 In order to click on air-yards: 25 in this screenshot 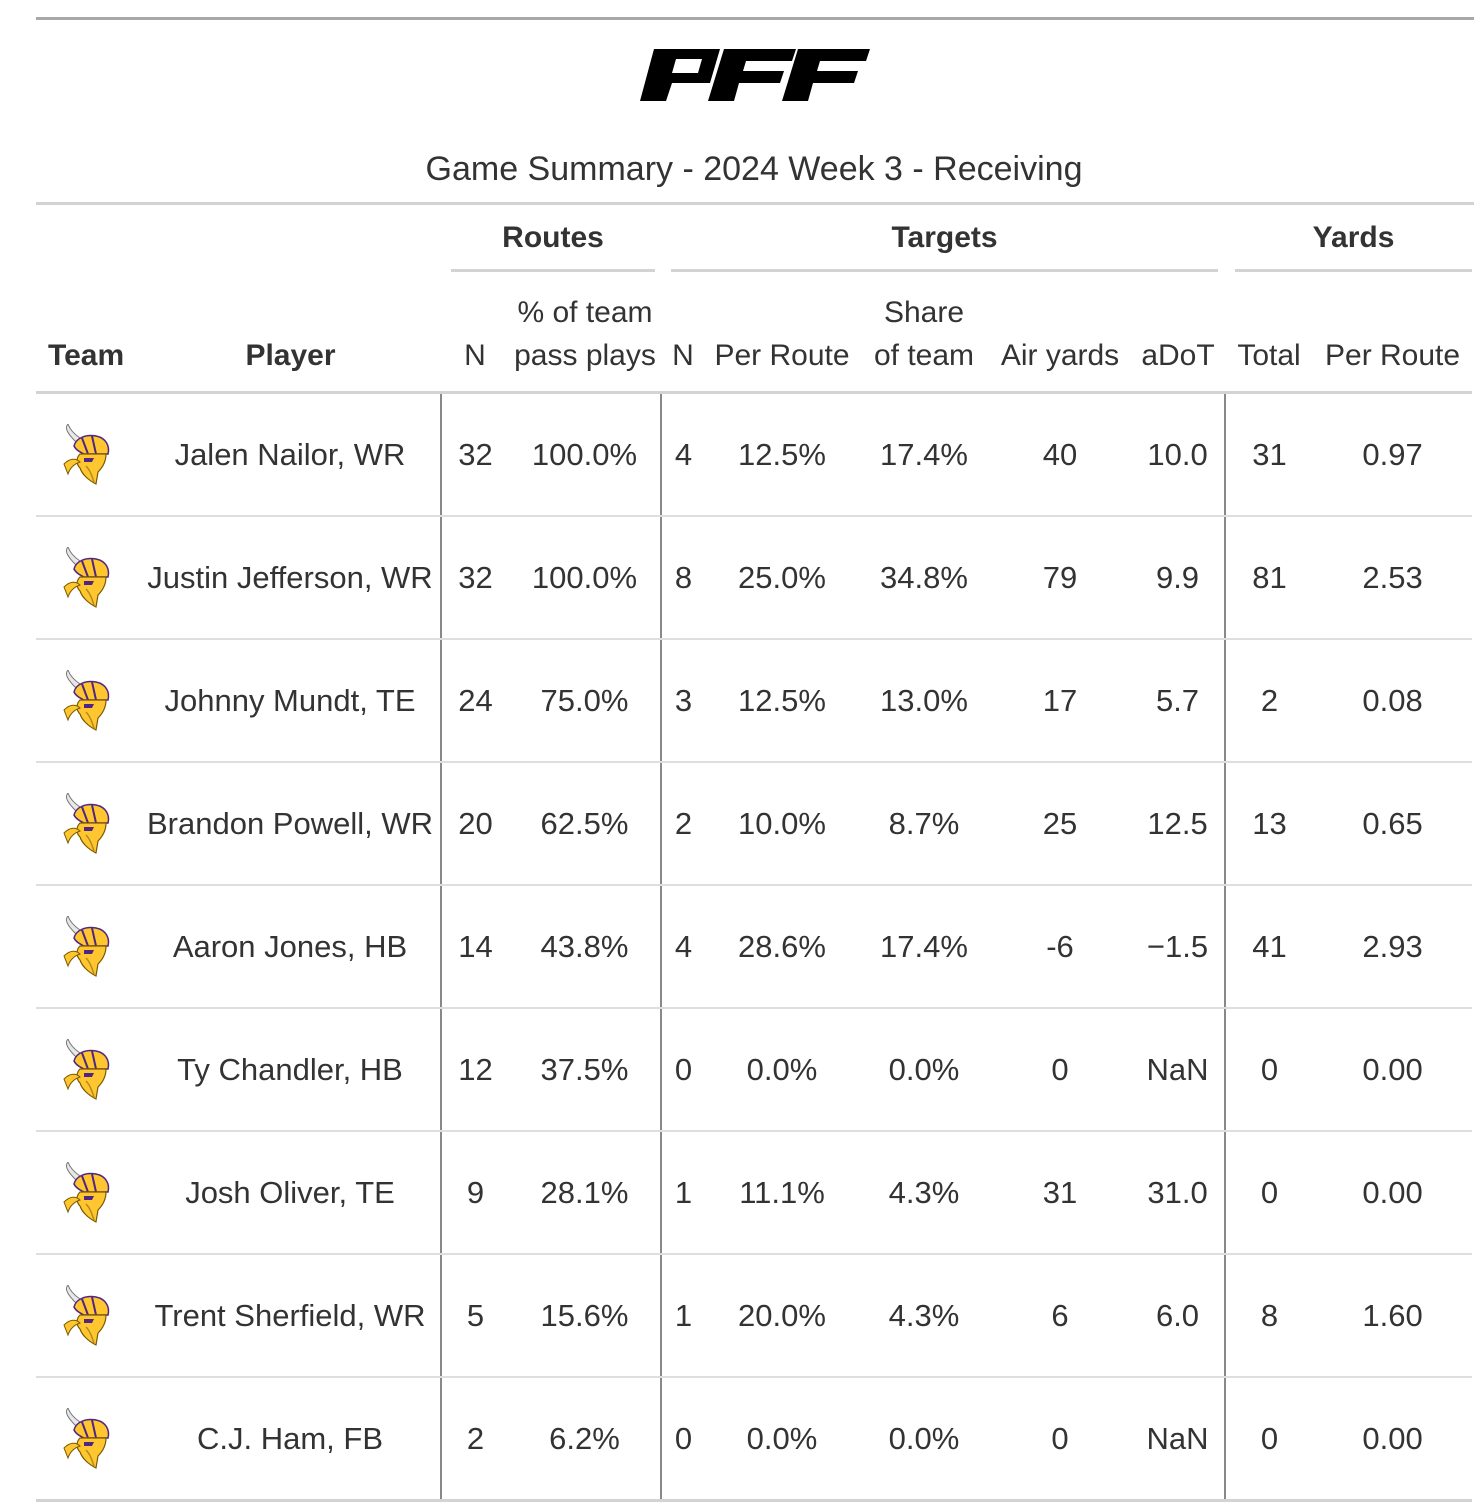, I will do `click(1060, 824)`.